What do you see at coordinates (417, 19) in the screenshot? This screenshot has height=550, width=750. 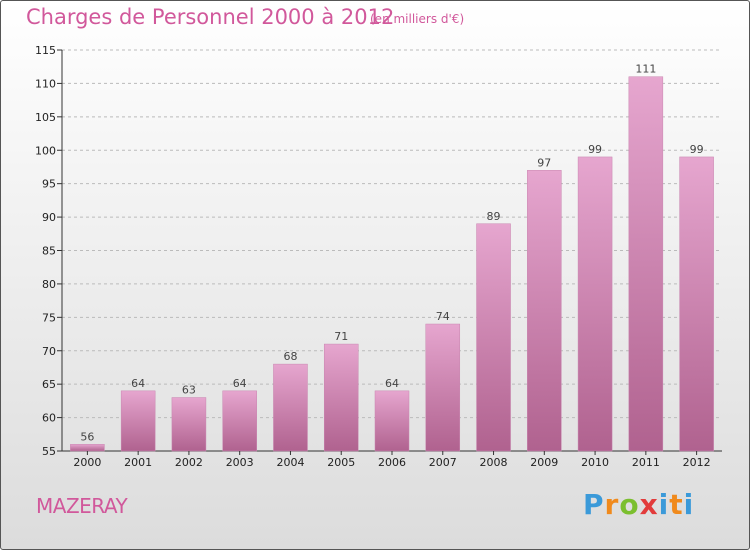 I see `chart-subtitle: (en milliers d'€)` at bounding box center [417, 19].